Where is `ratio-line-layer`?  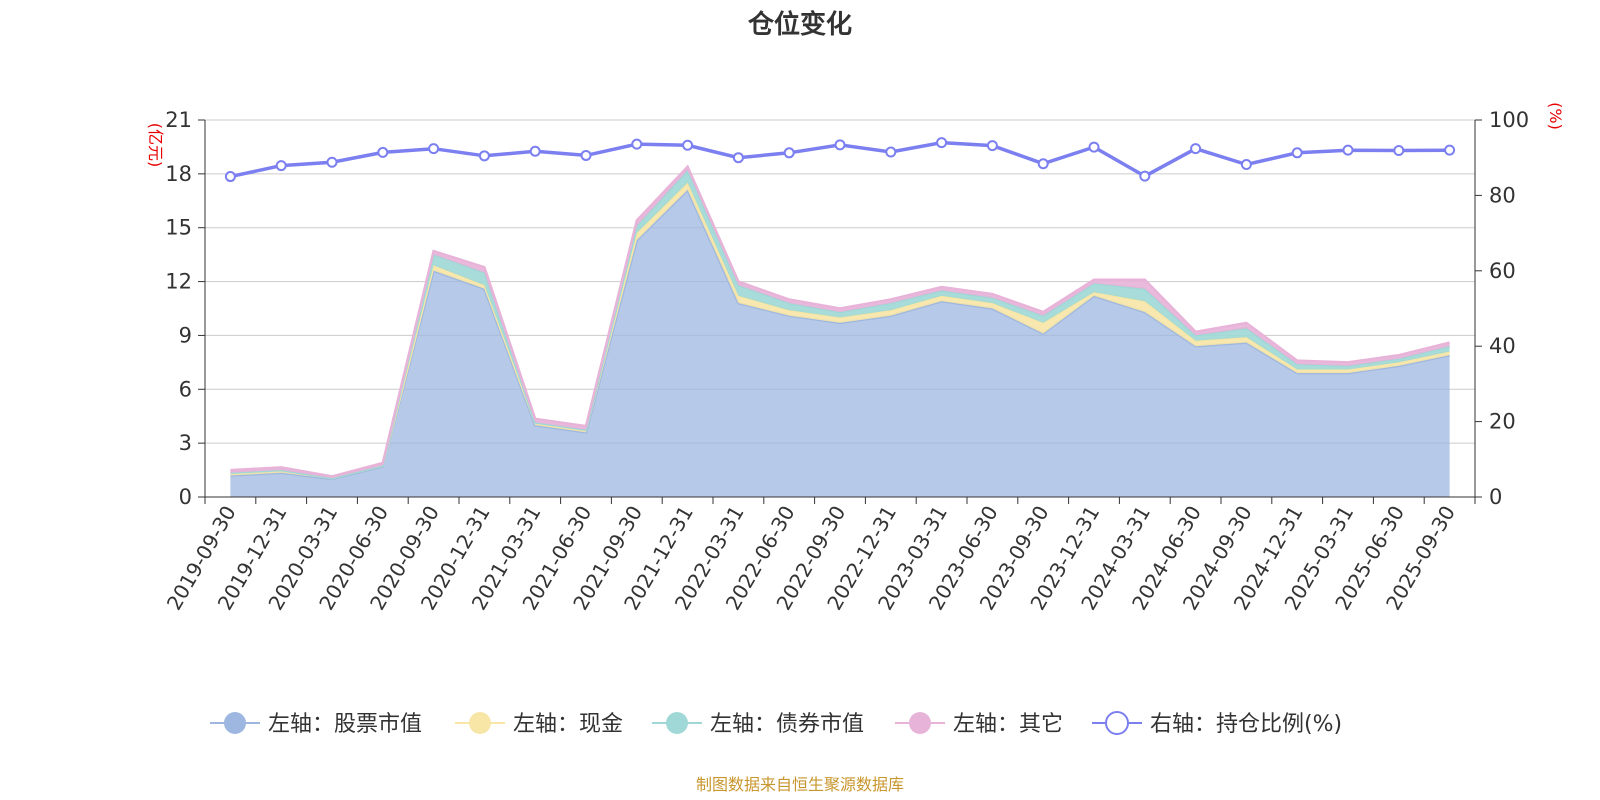
ratio-line-layer is located at coordinates (840, 160).